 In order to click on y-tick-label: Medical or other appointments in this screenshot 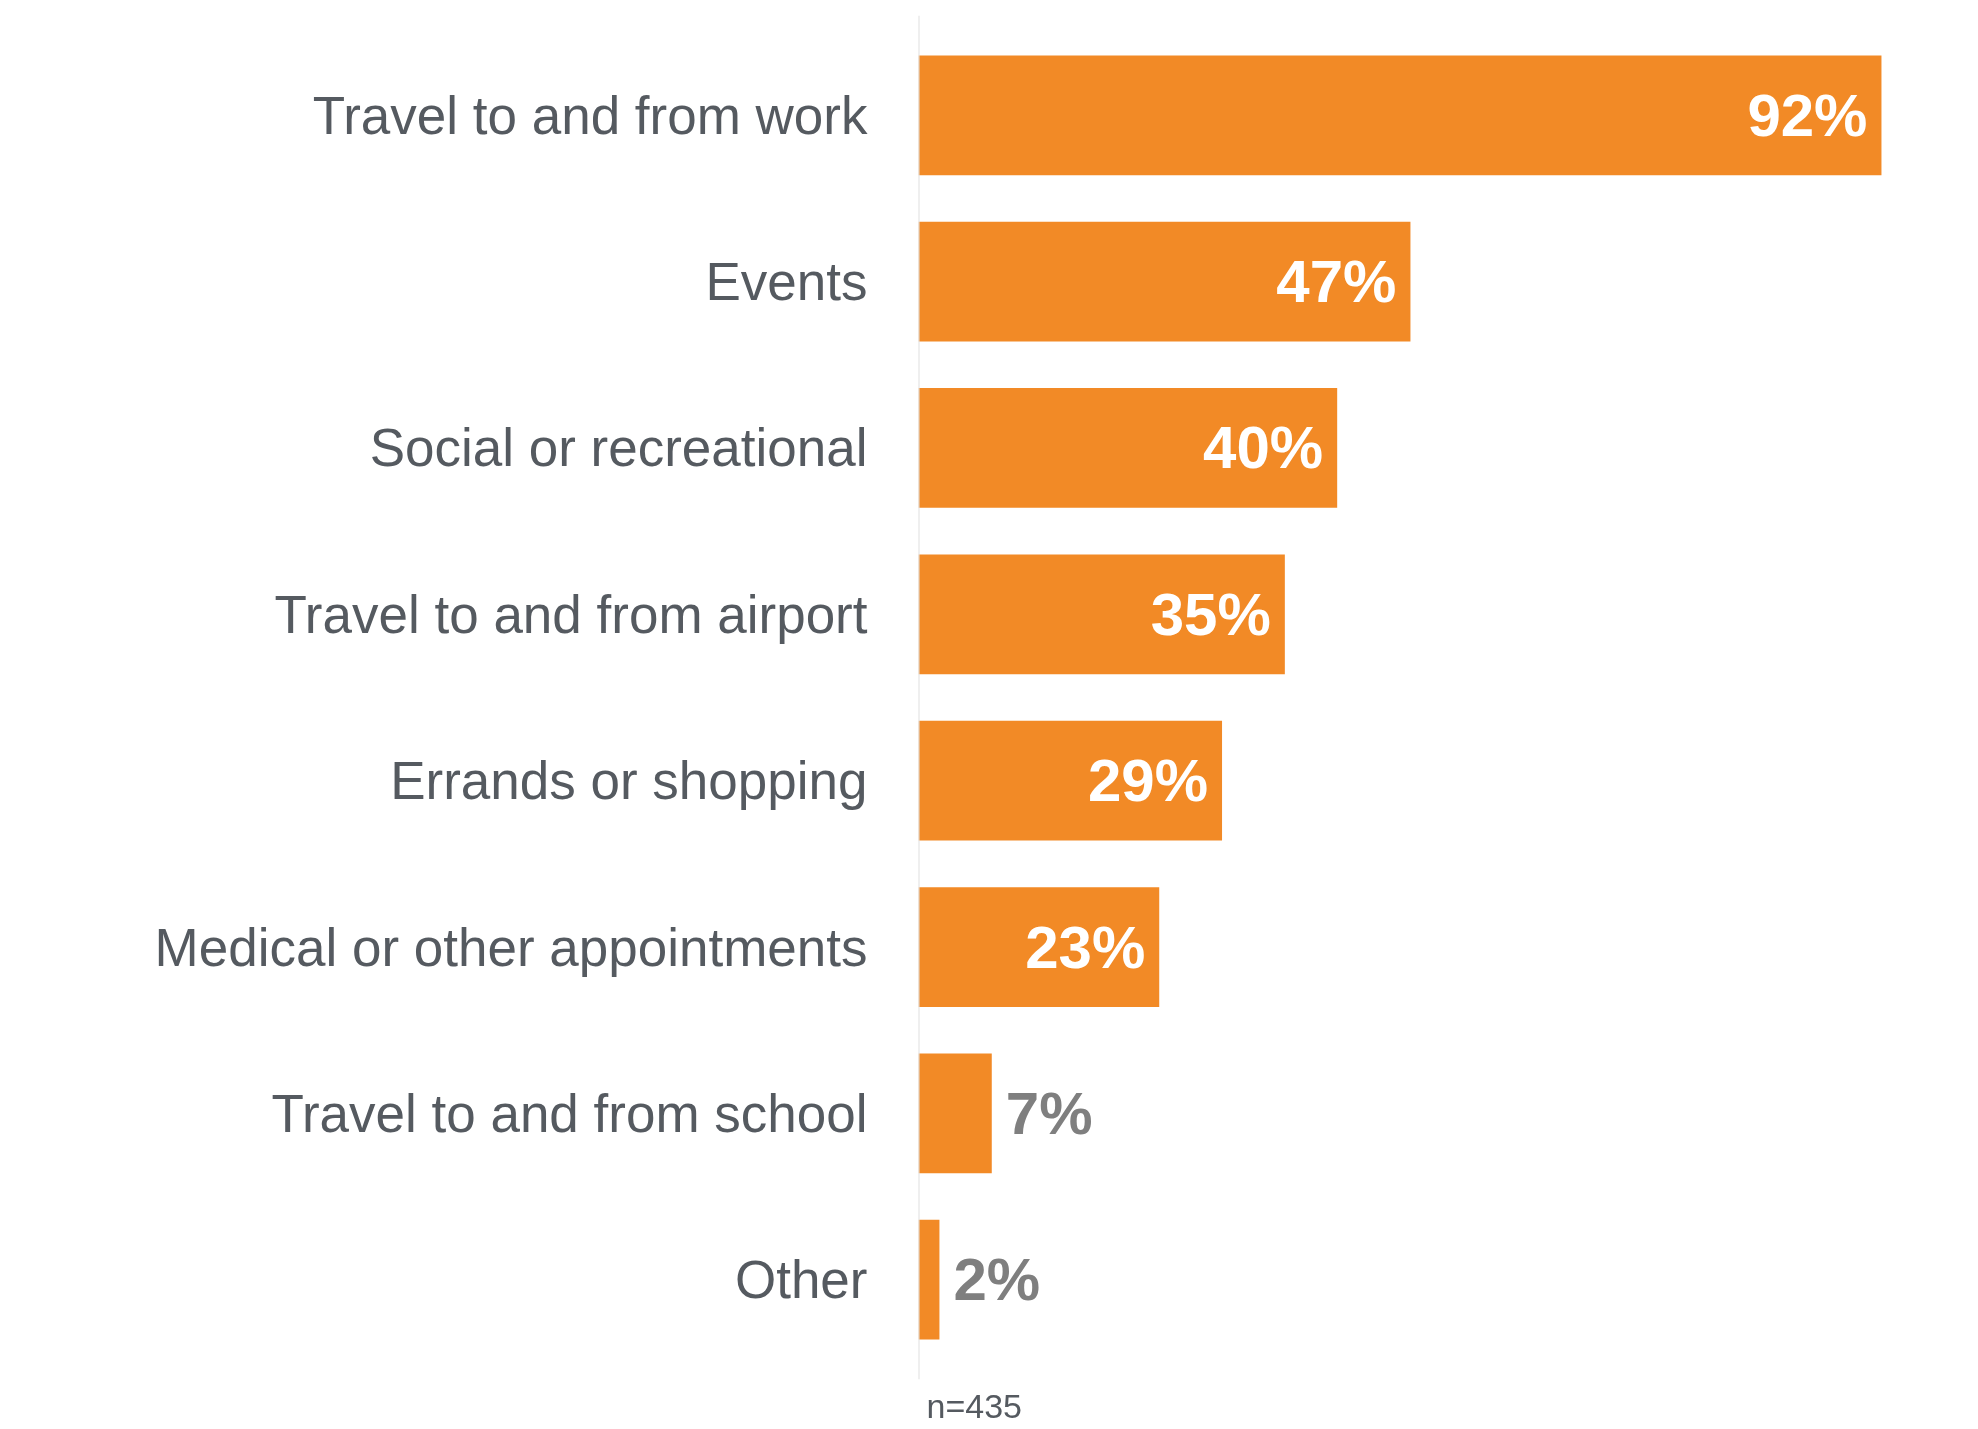, I will do `click(511, 947)`.